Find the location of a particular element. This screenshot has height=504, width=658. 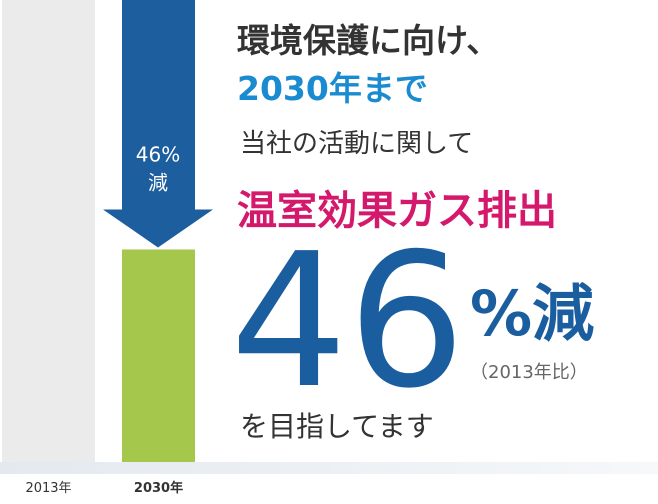

target: 温室効果ガス排出 is located at coordinates (397, 211).